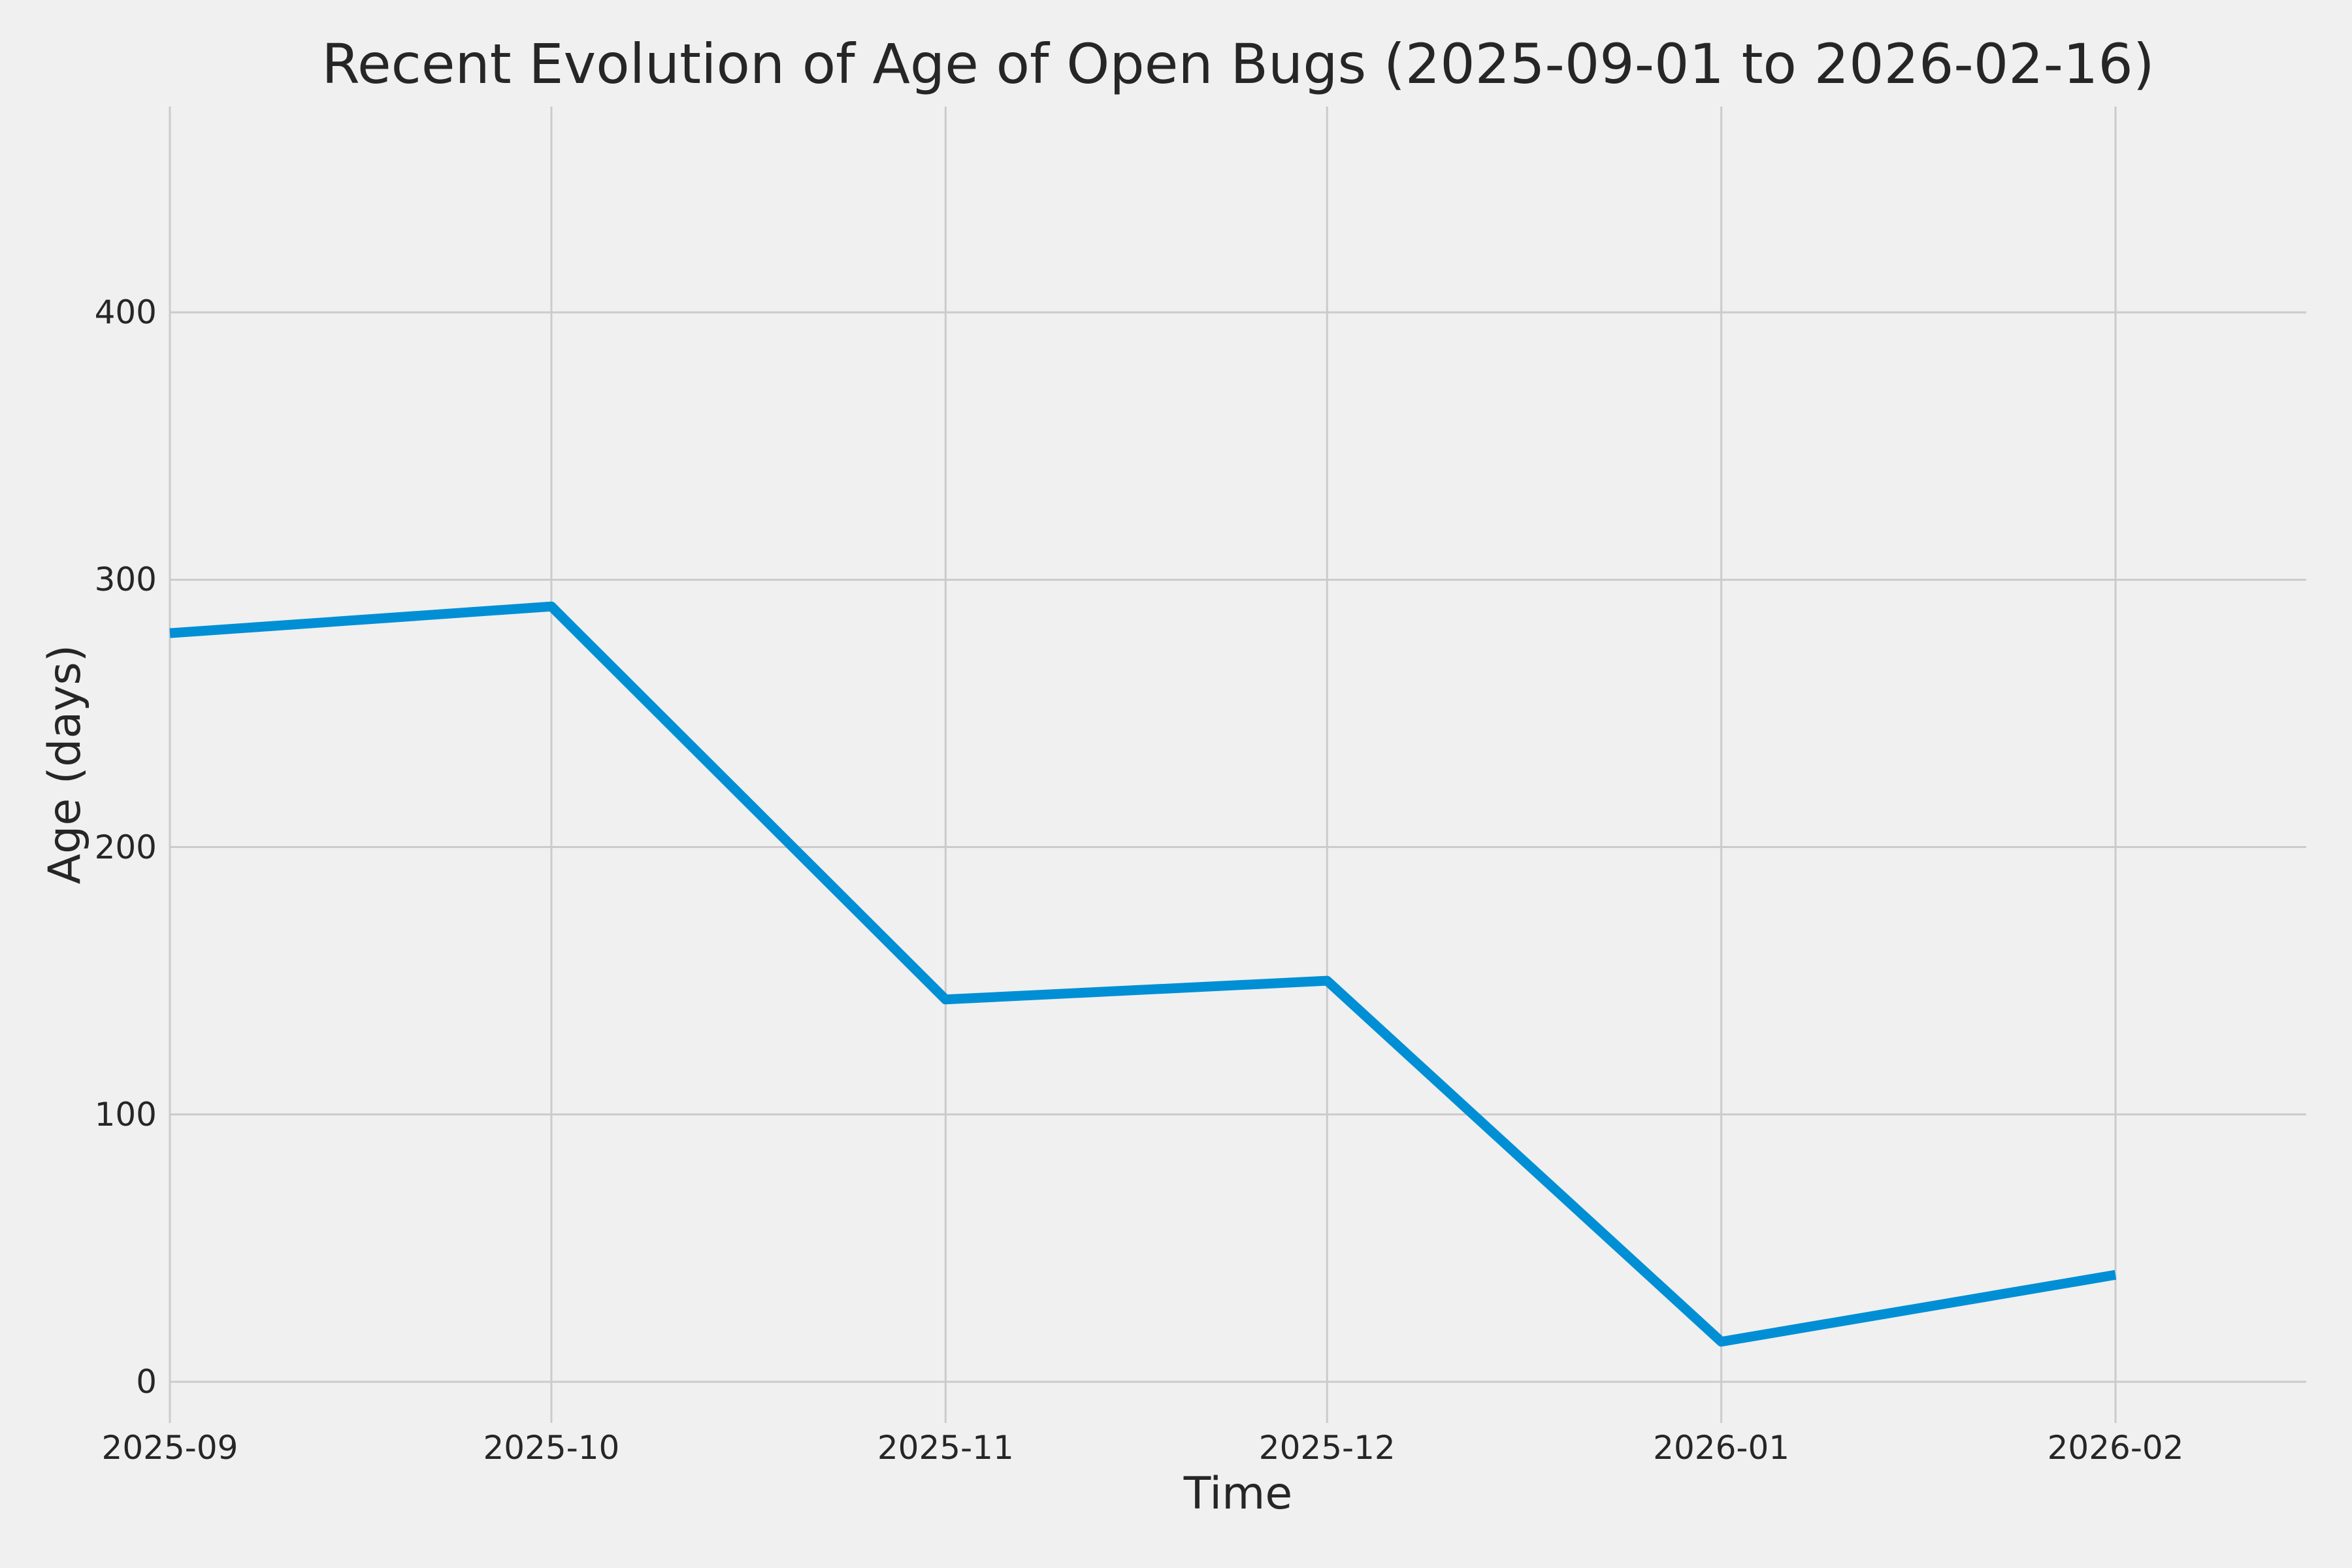 This screenshot has height=1568, width=2352. What do you see at coordinates (125, 312) in the screenshot?
I see `y-tick-label: 400` at bounding box center [125, 312].